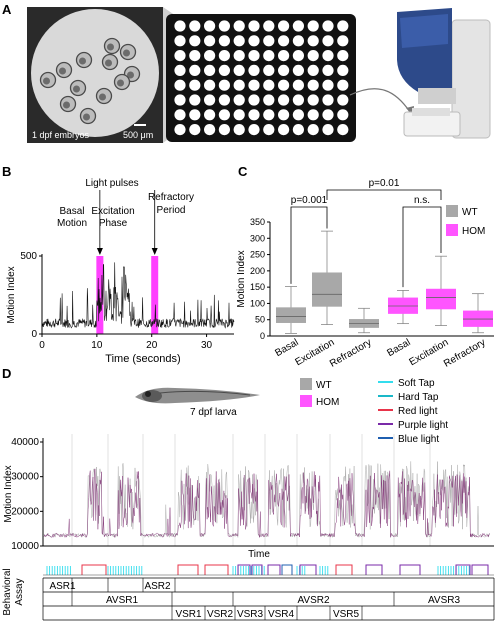 This screenshot has width=497, height=623. I want to click on b-xtick-label-0: 0, so click(42, 345).